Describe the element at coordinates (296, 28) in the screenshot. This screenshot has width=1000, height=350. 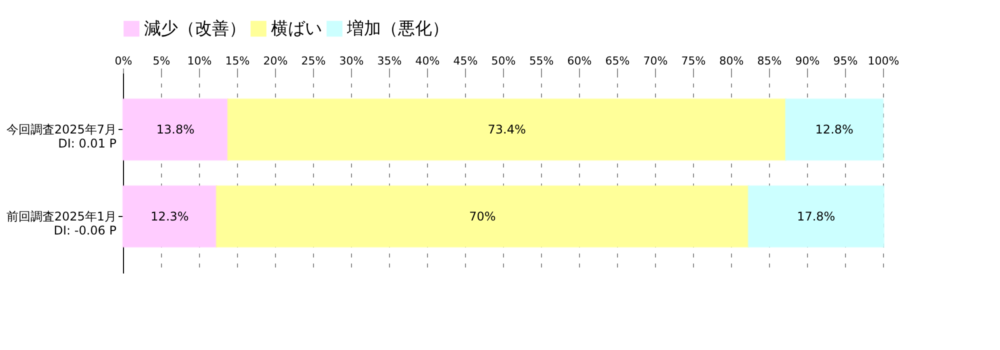
I see `legend-label: 横ばい` at that location.